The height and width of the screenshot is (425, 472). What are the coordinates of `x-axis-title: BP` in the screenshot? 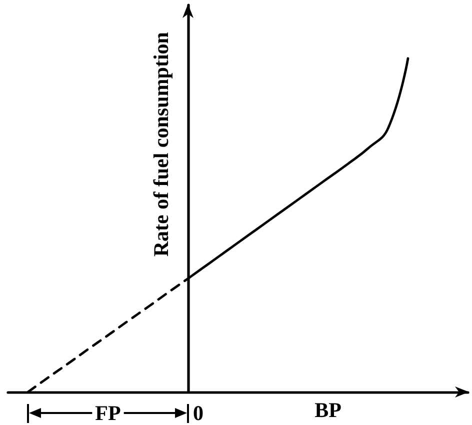 It's located at (328, 410).